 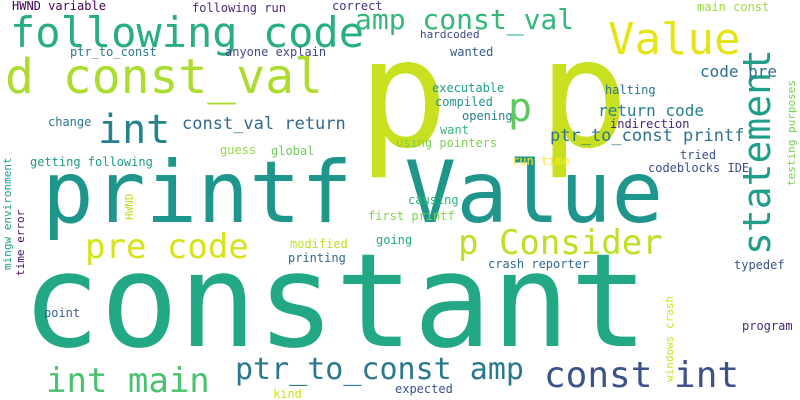 I want to click on word: codeblocks IDE, so click(x=699, y=168).